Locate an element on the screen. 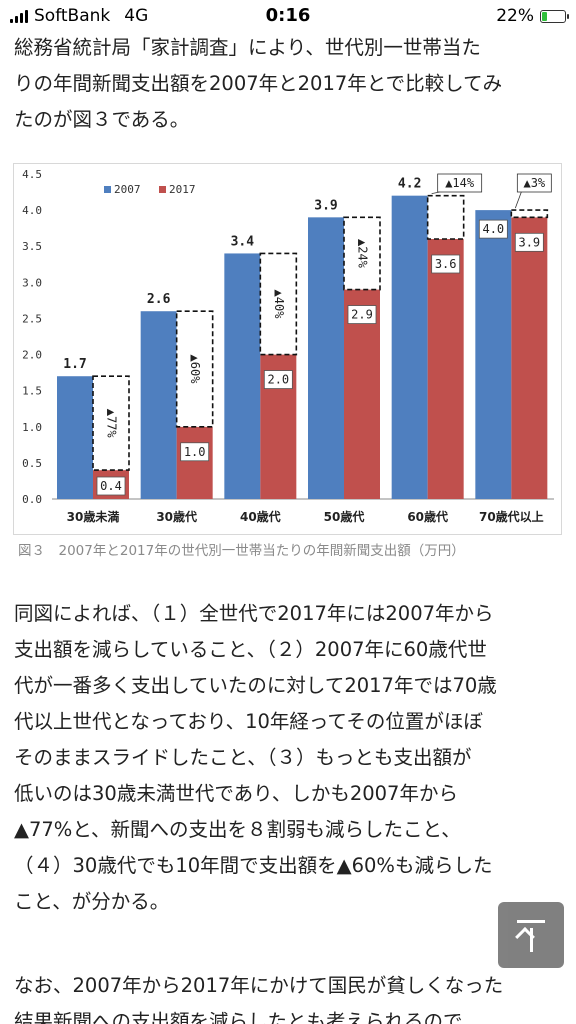 Image resolution: width=576 pixels, height=1024 pixels. body-line: 支出額を減らしていること、（２）2007年に60歳代世 is located at coordinates (250, 649).